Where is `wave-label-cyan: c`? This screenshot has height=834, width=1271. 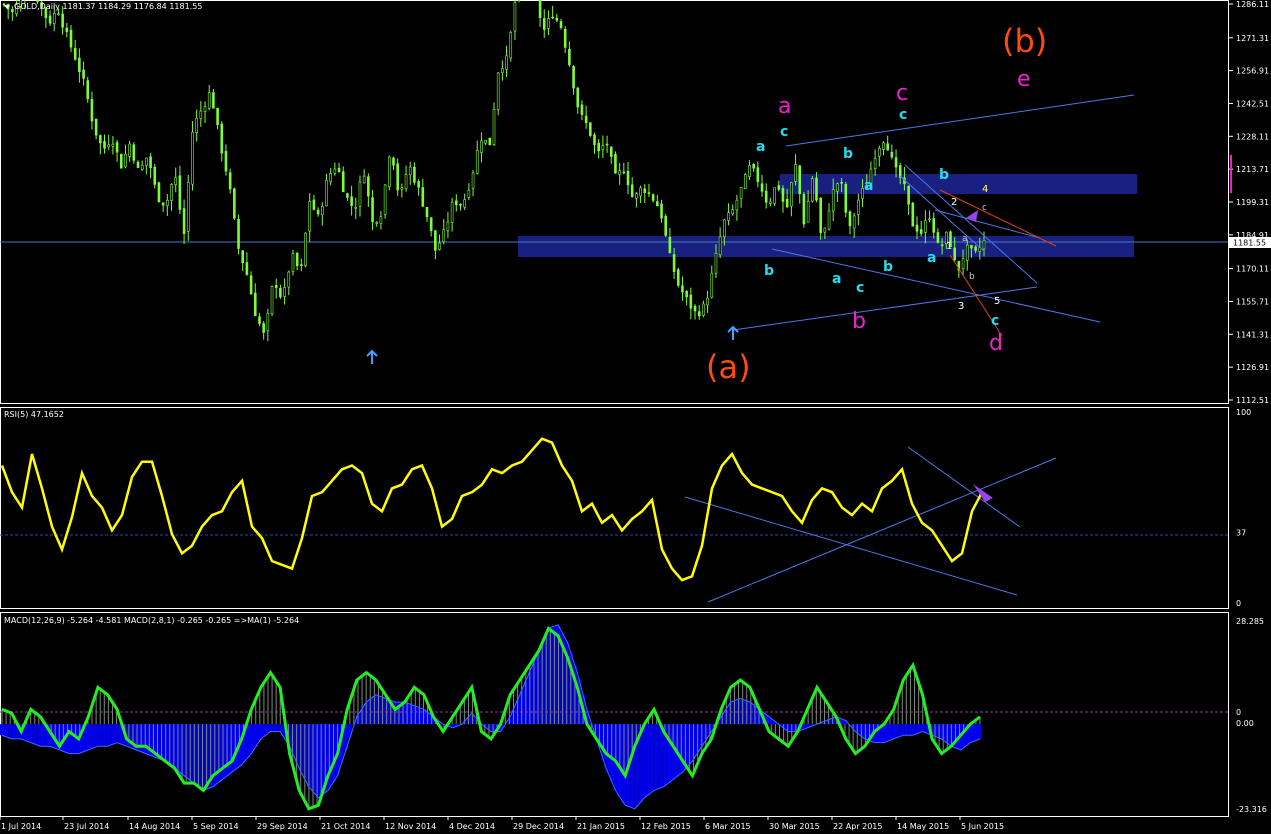 wave-label-cyan: c is located at coordinates (903, 115).